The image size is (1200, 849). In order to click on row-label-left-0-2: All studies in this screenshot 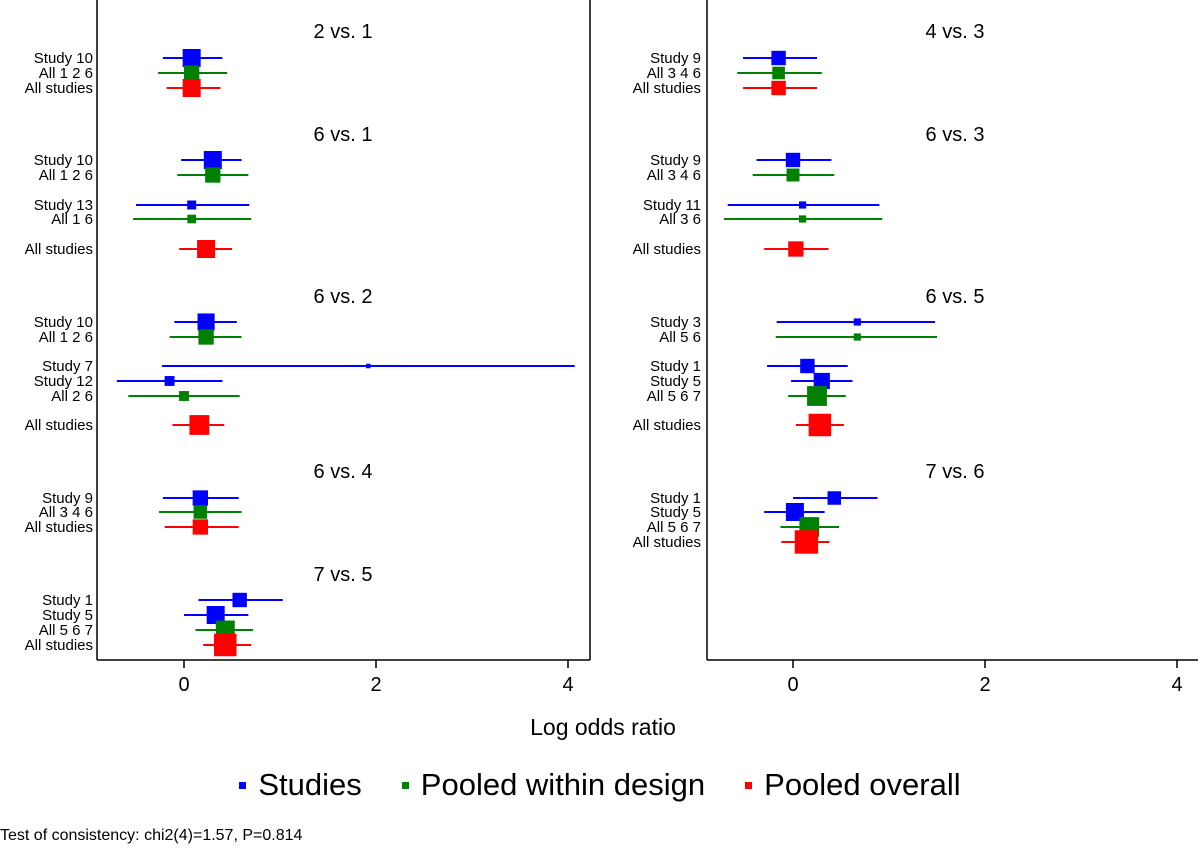, I will do `click(59, 88)`.